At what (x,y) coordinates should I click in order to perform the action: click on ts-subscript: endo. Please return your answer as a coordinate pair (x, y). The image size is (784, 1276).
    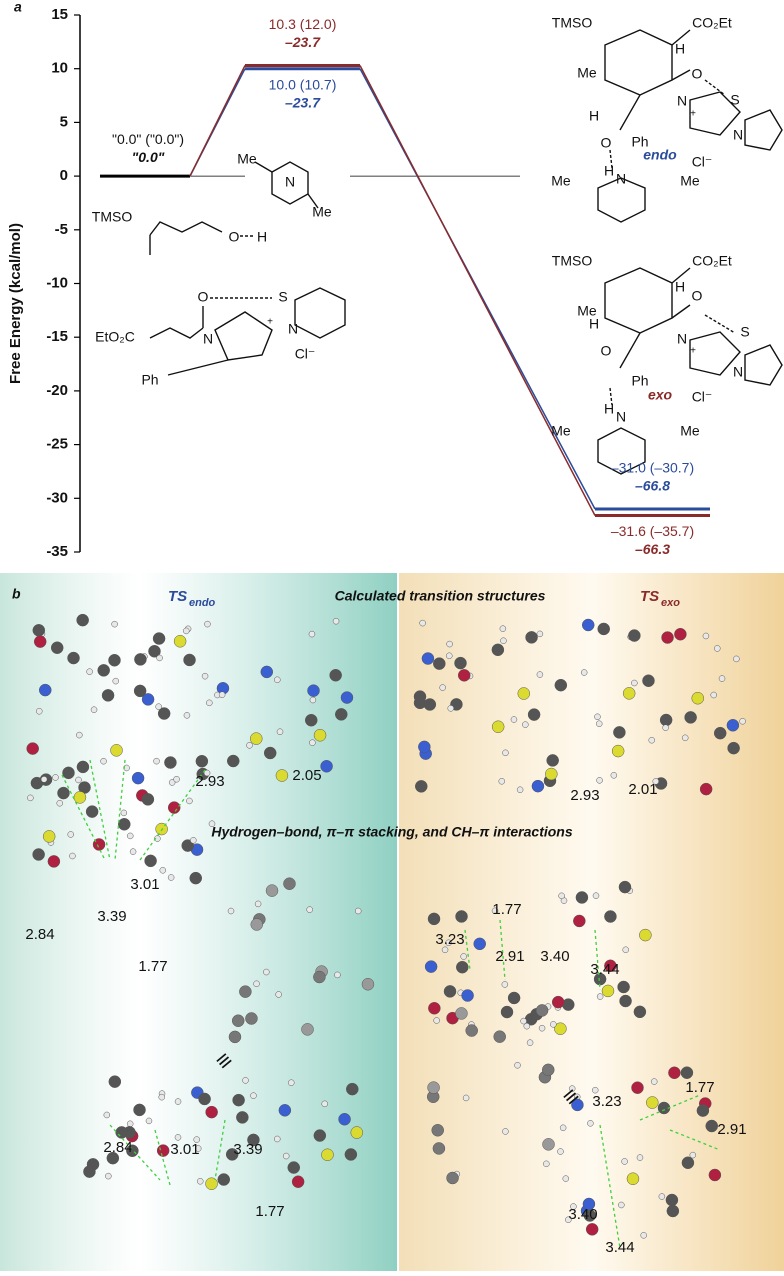
    Looking at the image, I should click on (202, 603).